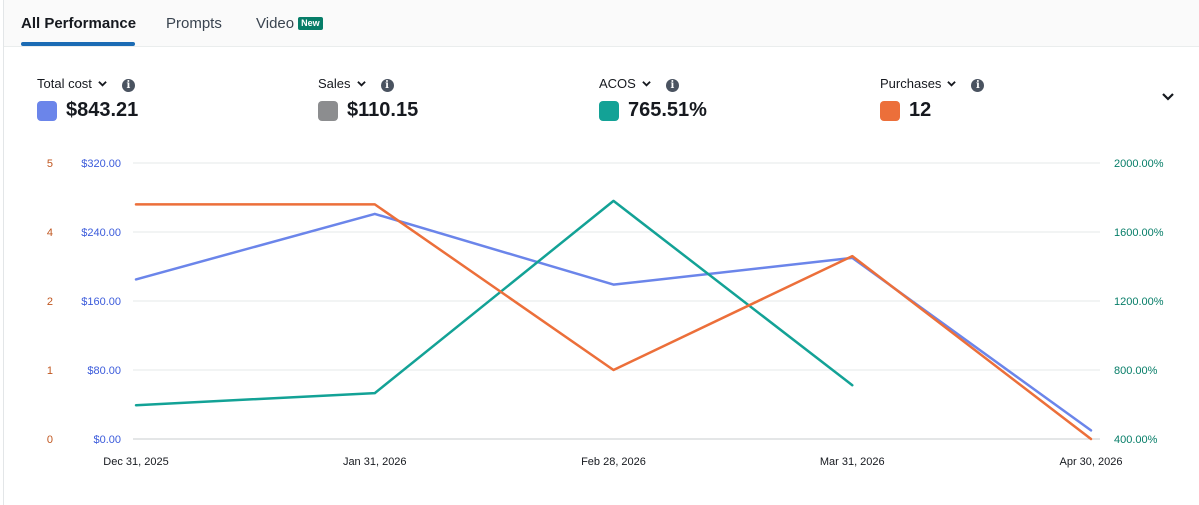  I want to click on tab-prompts: Prompts, so click(194, 23).